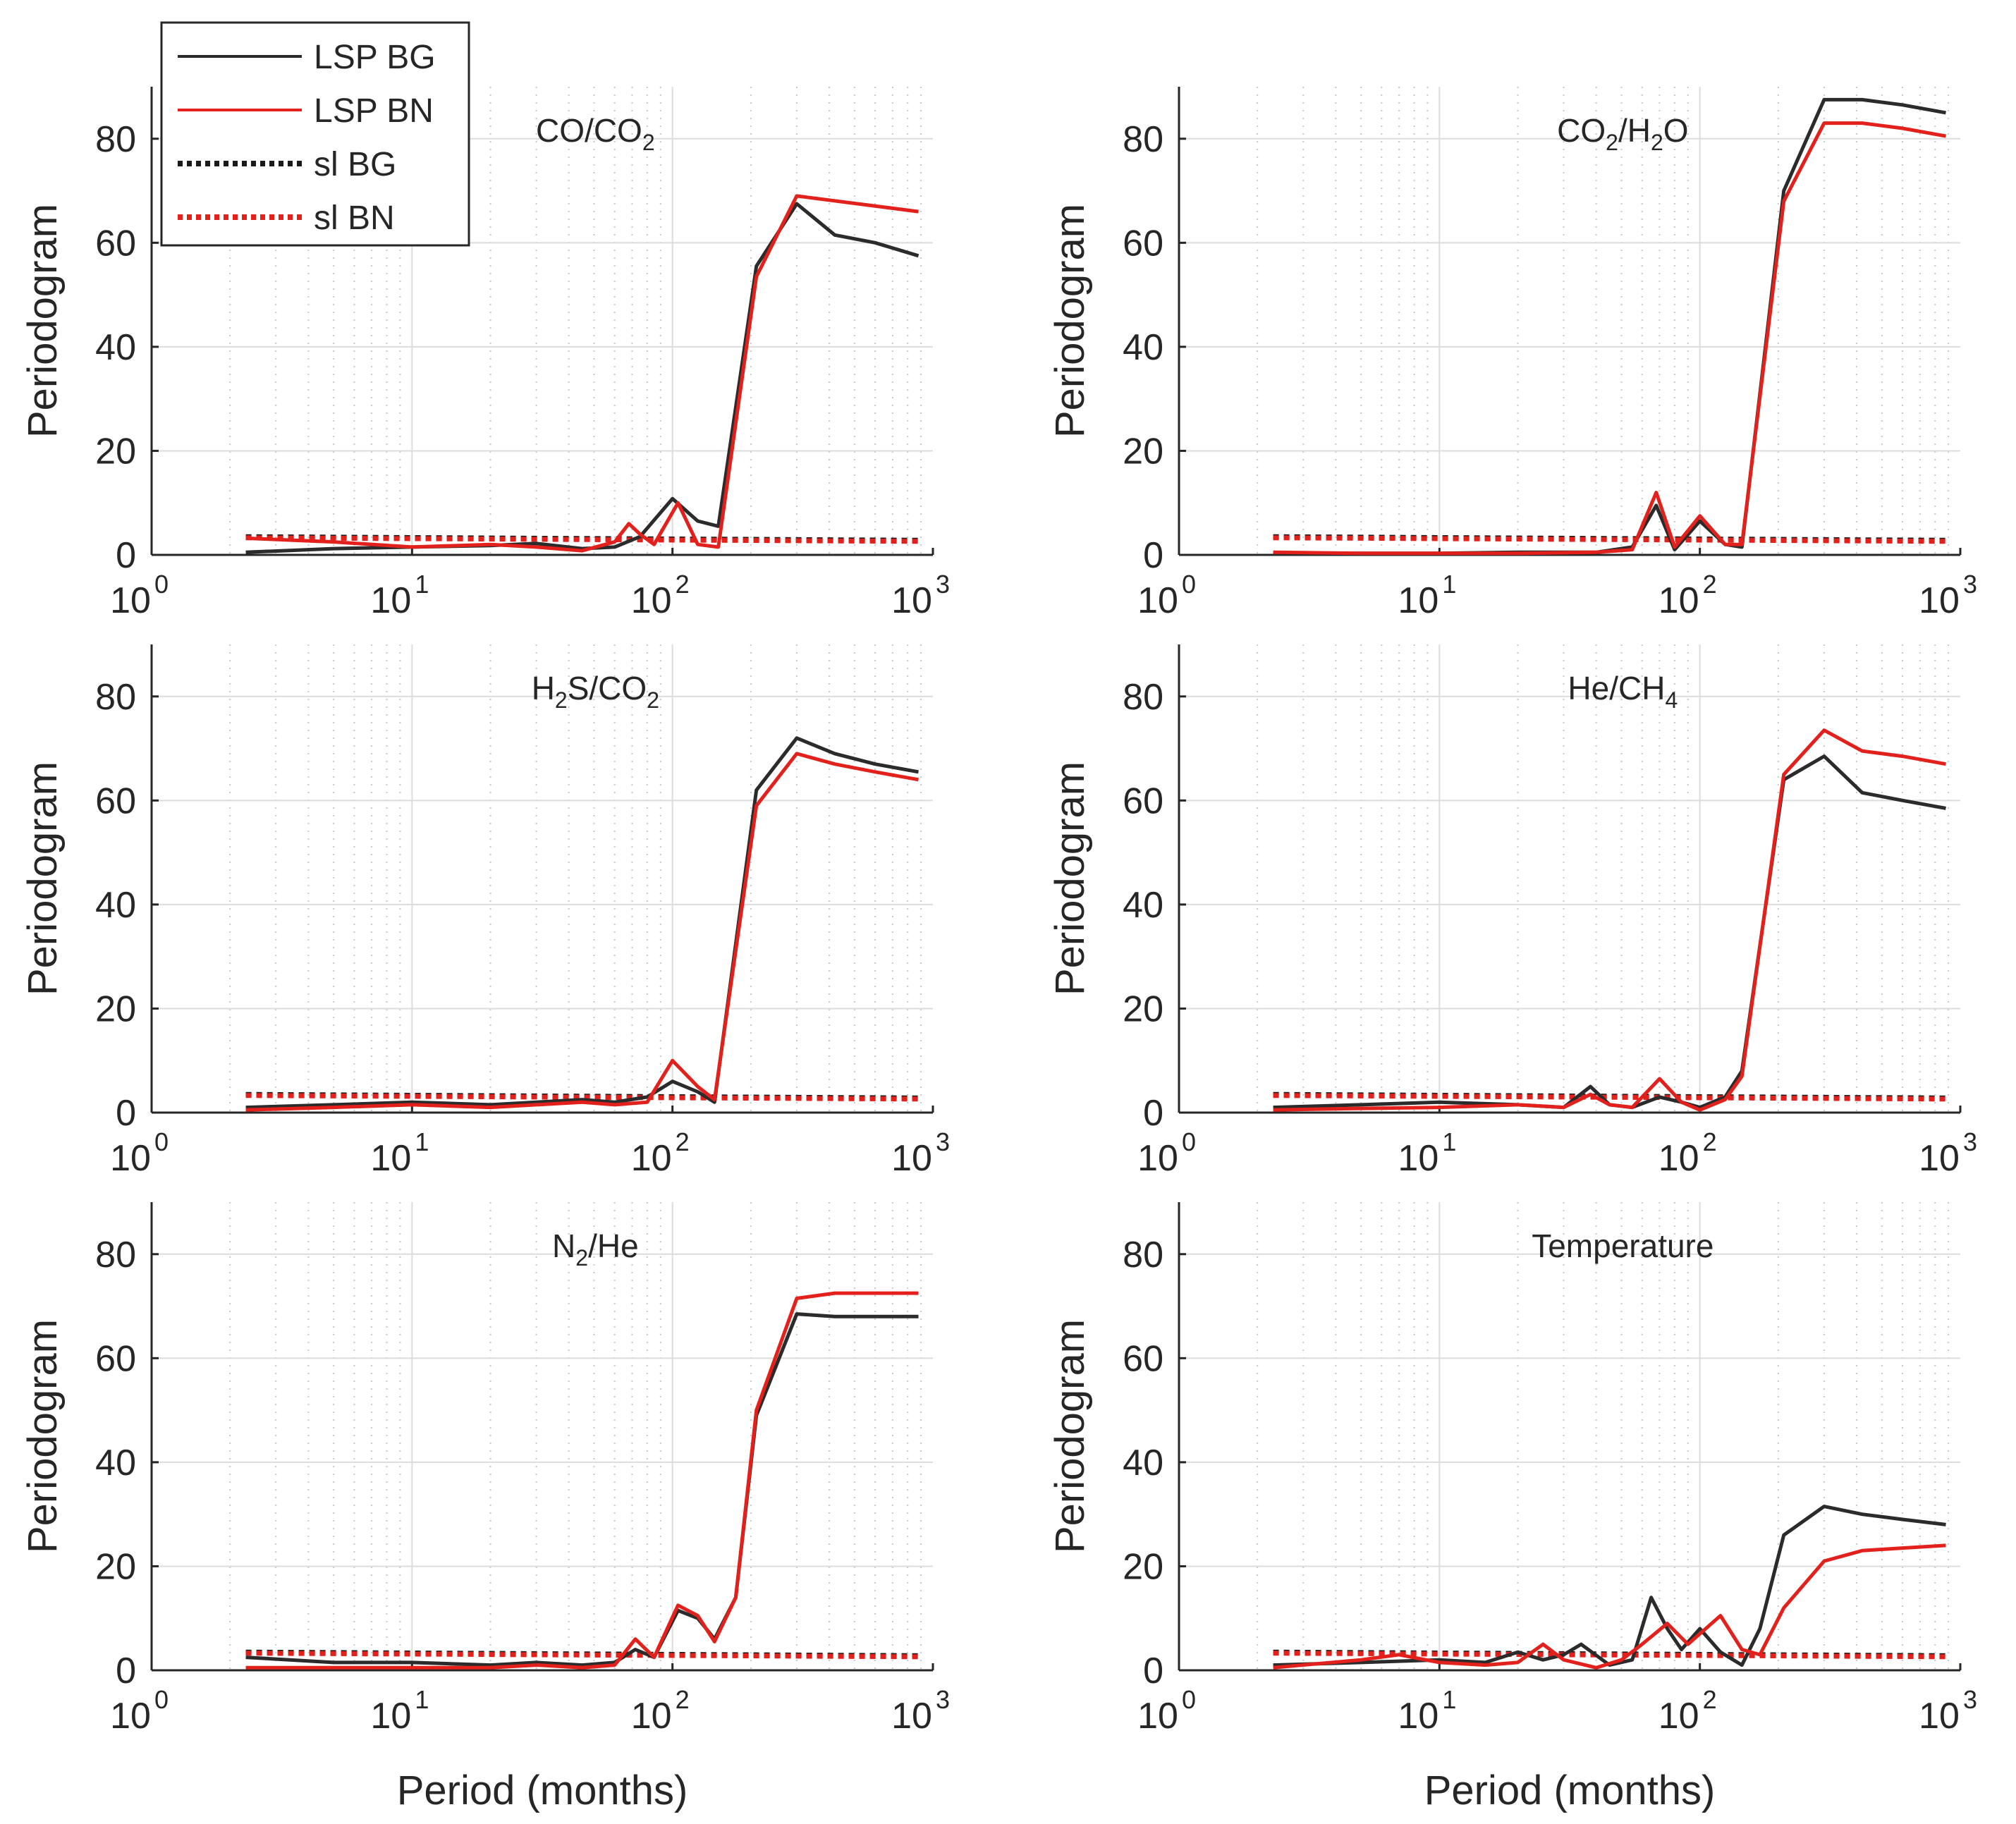 The width and height of the screenshot is (2016, 1824). I want to click on legend-box, so click(315, 134).